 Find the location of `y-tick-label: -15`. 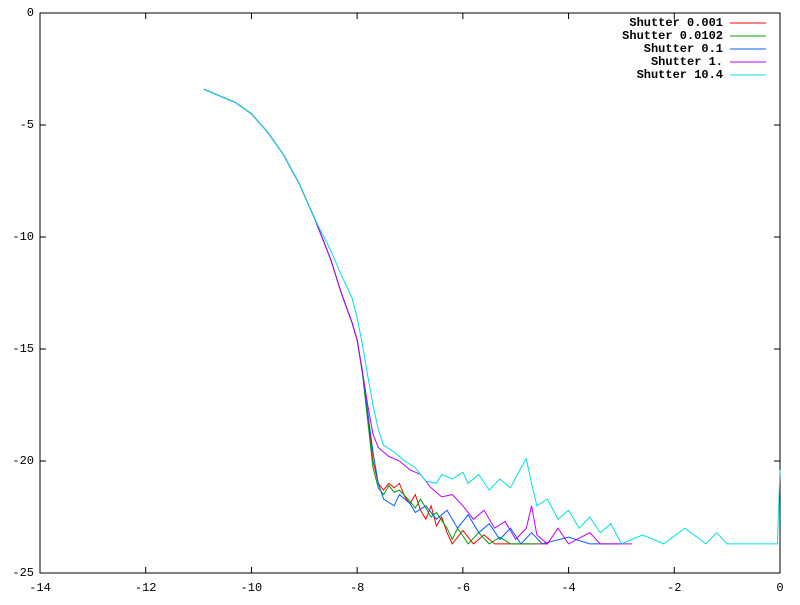

y-tick-label: -15 is located at coordinates (23, 349).